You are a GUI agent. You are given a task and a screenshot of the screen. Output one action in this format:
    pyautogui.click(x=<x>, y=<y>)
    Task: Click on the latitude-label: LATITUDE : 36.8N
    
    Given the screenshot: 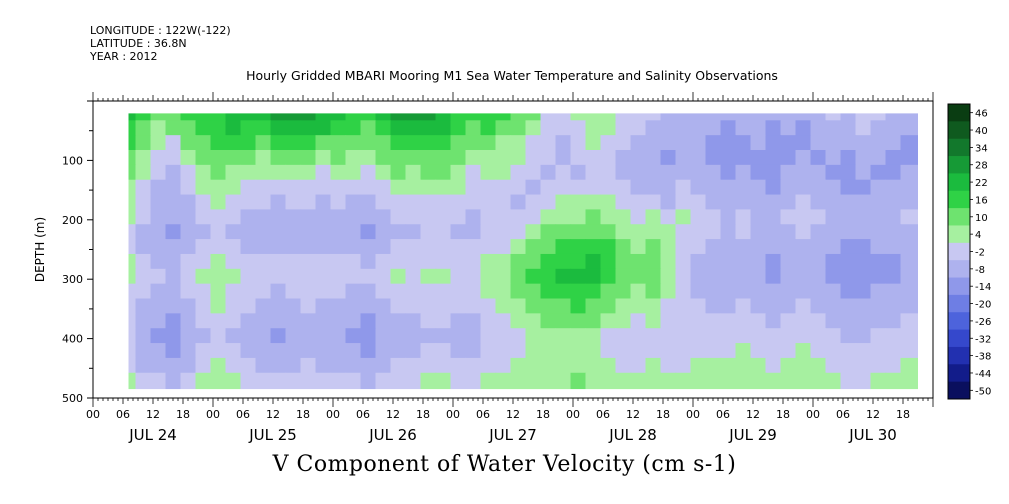 What is the action you would take?
    pyautogui.click(x=138, y=43)
    